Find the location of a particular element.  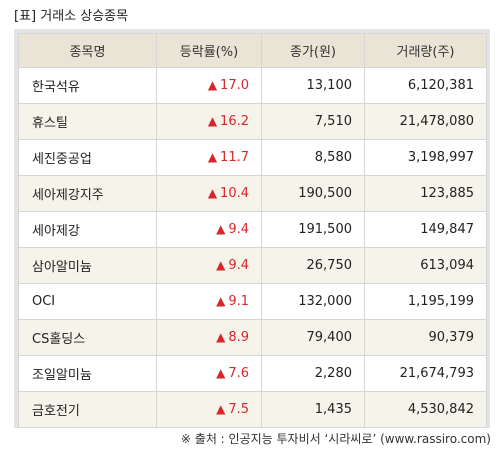

stock-name: 세아제강 is located at coordinates (87, 229).